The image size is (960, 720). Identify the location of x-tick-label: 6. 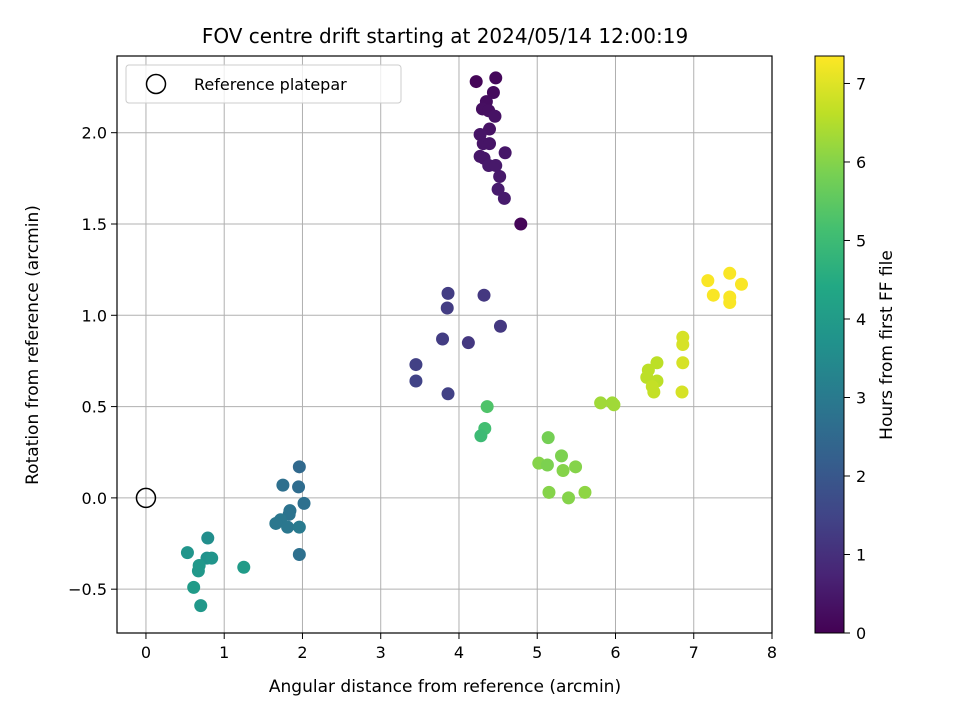
(615, 652).